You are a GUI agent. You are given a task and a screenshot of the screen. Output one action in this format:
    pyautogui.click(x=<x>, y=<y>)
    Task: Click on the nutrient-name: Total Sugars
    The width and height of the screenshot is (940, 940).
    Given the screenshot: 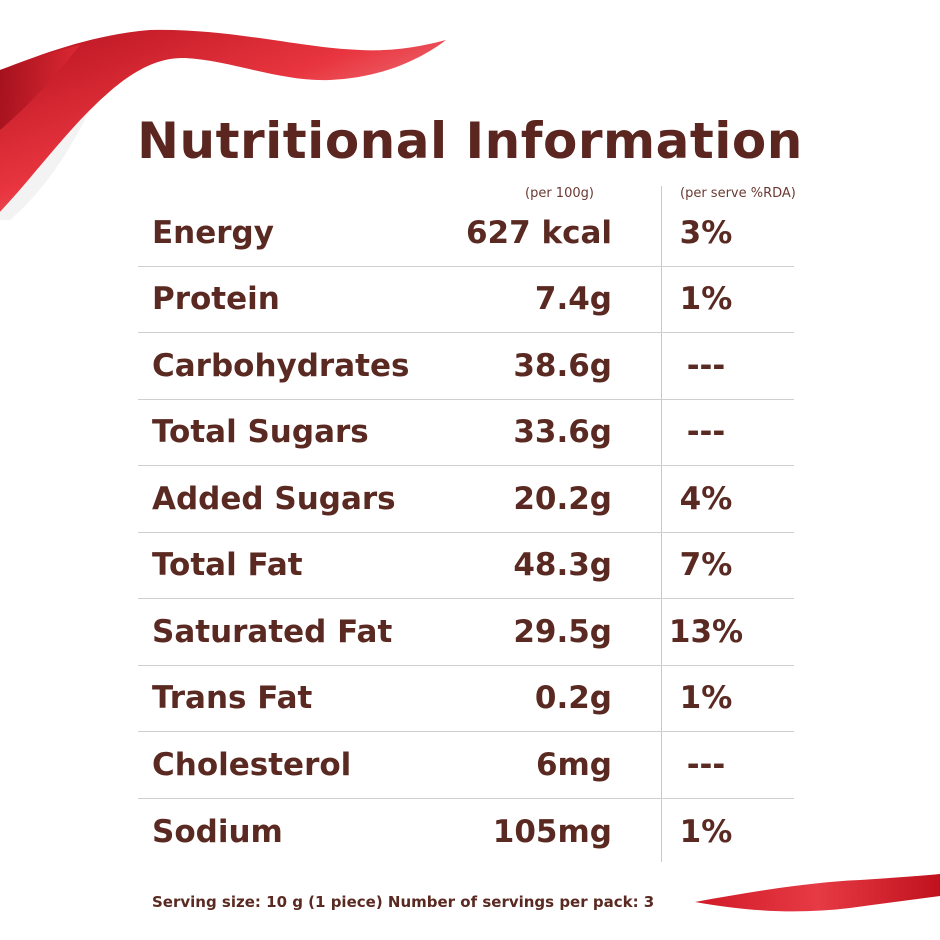 What is the action you would take?
    pyautogui.click(x=260, y=432)
    